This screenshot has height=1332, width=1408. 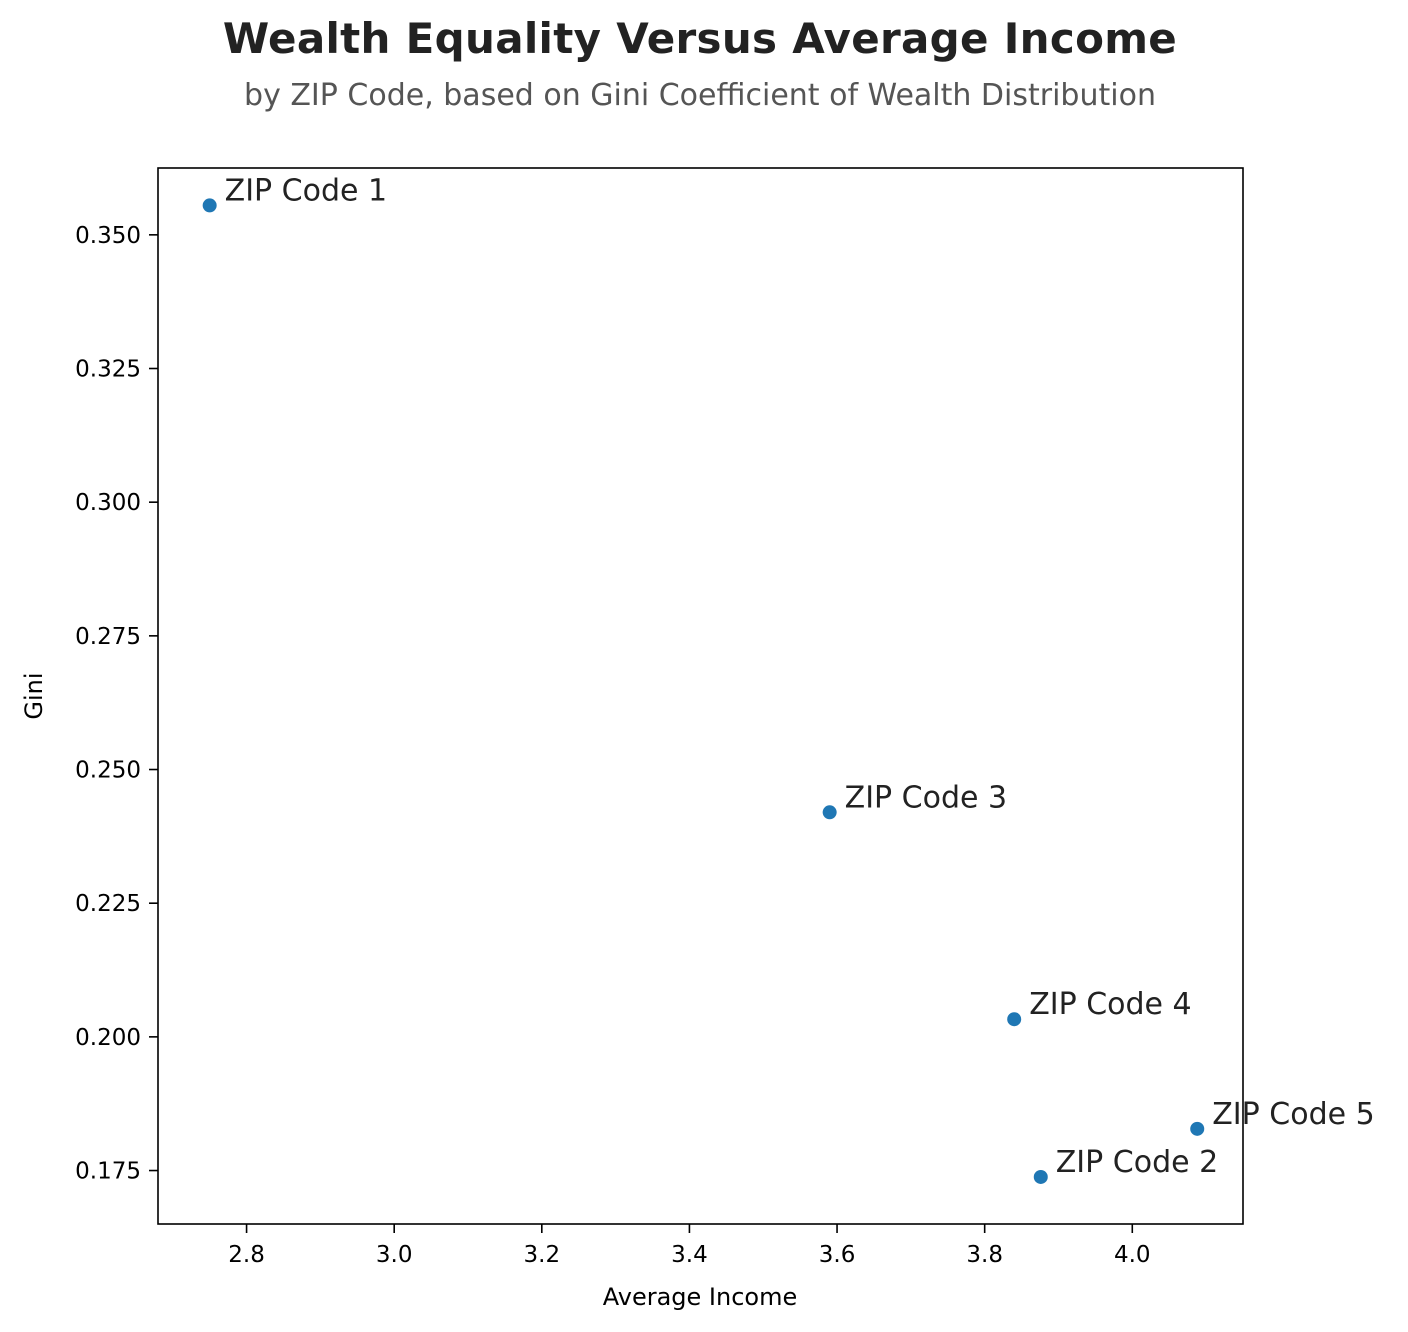 I want to click on x-tick-label: 4.0, so click(x=1132, y=1255).